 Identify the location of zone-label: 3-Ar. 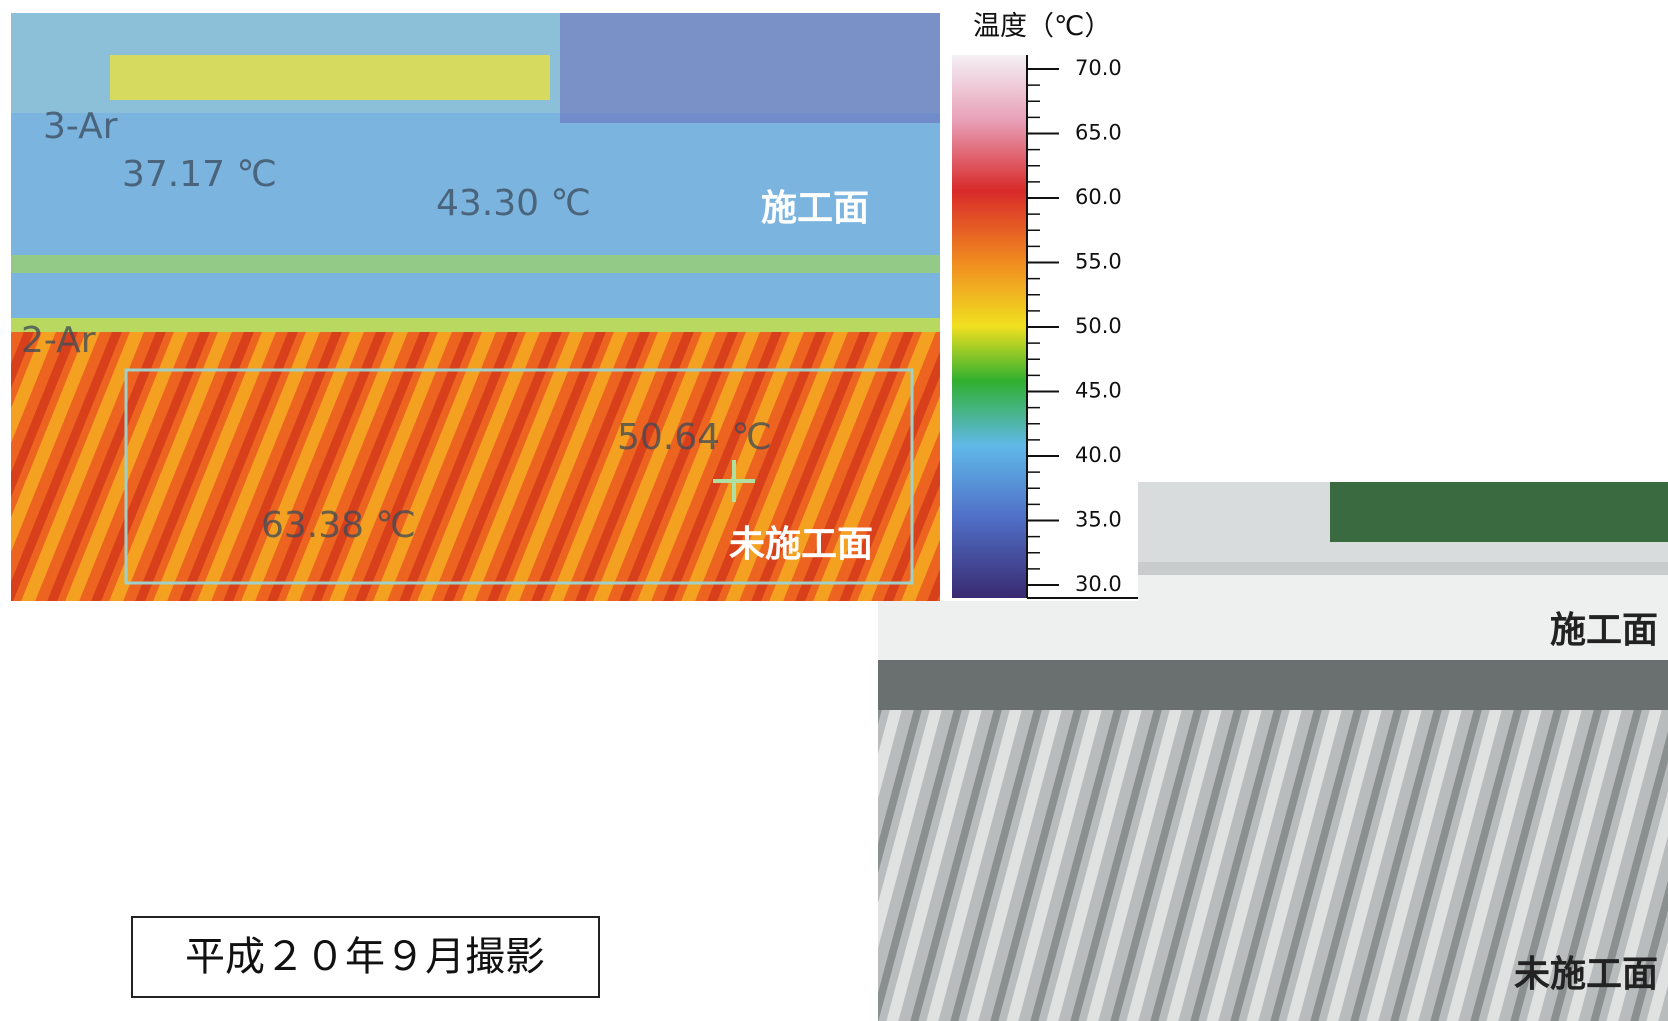
(80, 126).